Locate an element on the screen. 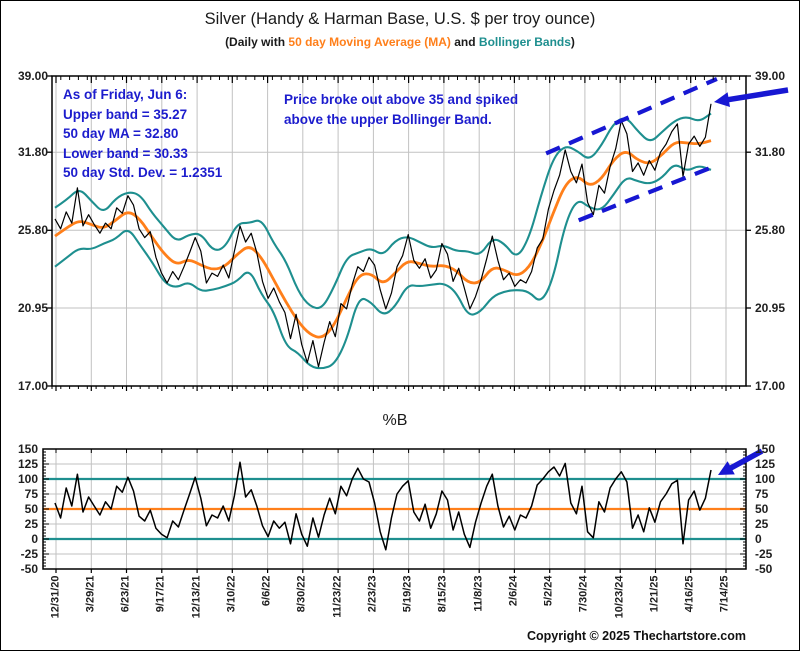 This screenshot has height=651, width=800. pb-y-axis-label-left: 0 is located at coordinates (34, 539).